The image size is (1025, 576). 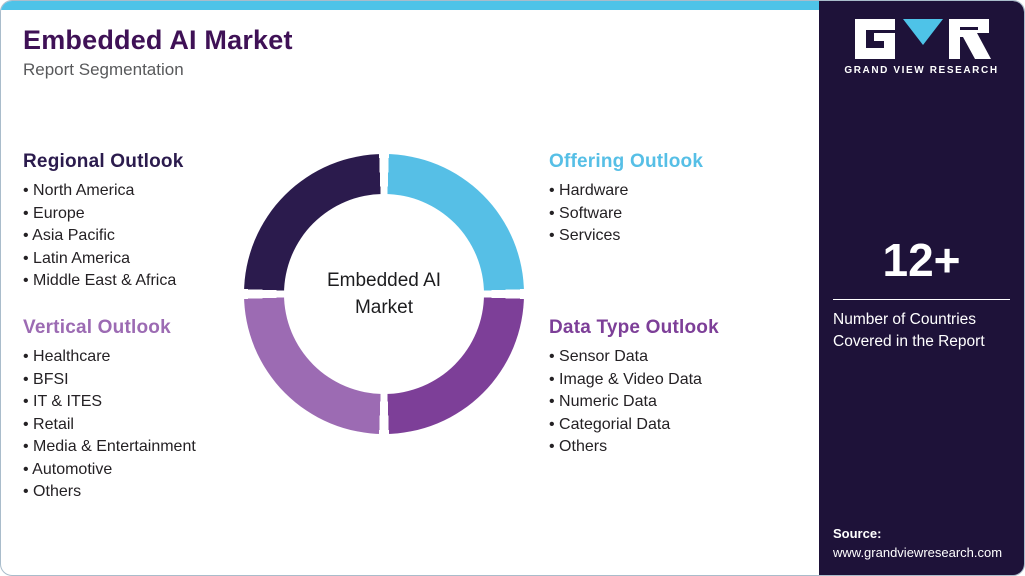 I want to click on list-item: Sensor Data, so click(x=674, y=357).